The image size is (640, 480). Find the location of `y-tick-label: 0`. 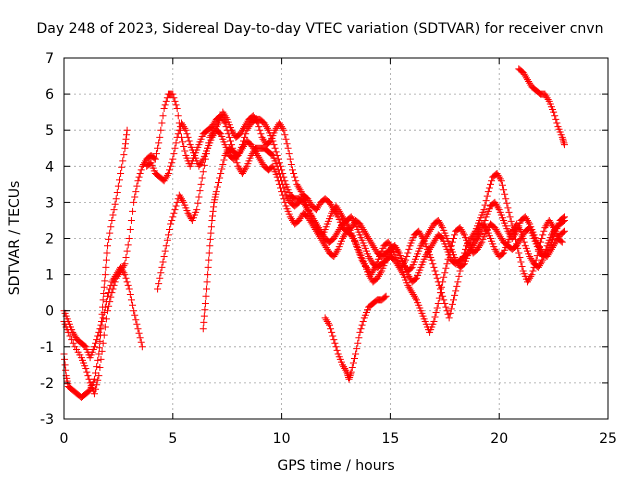

y-tick-label: 0 is located at coordinates (49, 312).